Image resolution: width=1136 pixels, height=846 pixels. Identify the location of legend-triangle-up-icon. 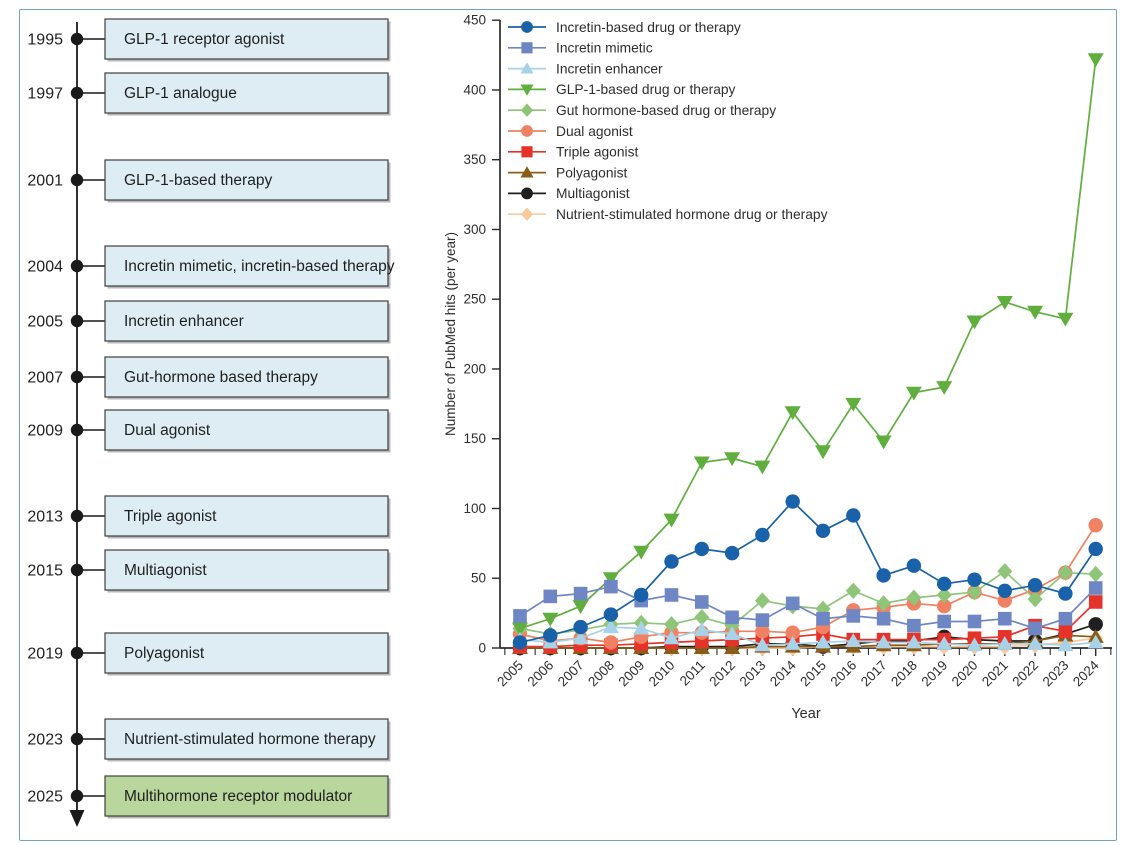
(527, 172).